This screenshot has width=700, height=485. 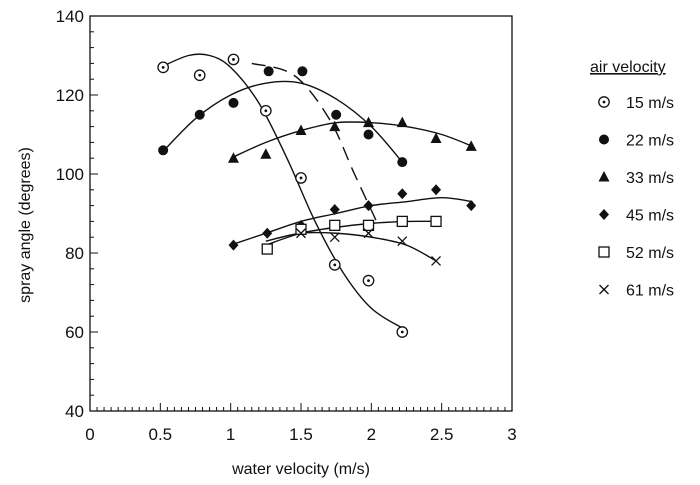 I want to click on legend-label-4: 45 m/s, so click(x=650, y=216).